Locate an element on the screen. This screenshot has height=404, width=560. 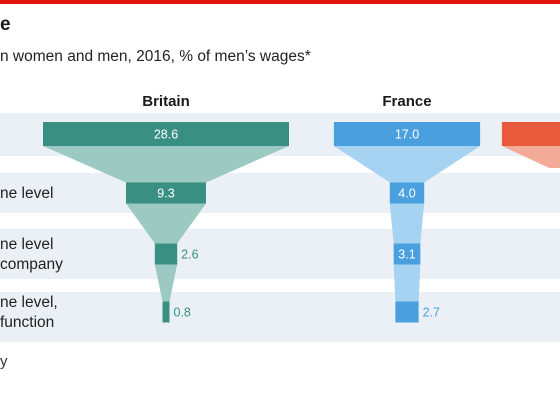
value-label: 4.0 is located at coordinates (406, 194).